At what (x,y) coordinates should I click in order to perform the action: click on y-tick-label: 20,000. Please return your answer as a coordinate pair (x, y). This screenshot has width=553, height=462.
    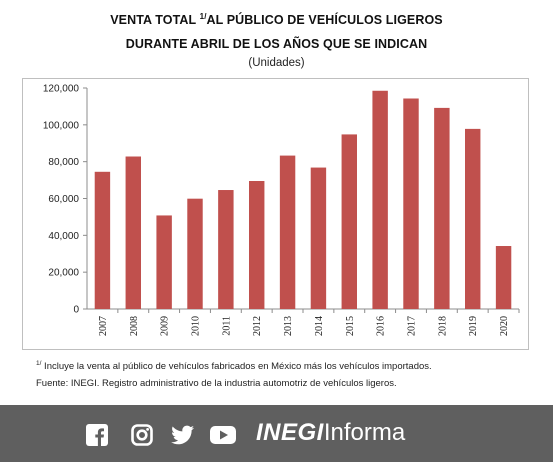
    Looking at the image, I should click on (63, 273).